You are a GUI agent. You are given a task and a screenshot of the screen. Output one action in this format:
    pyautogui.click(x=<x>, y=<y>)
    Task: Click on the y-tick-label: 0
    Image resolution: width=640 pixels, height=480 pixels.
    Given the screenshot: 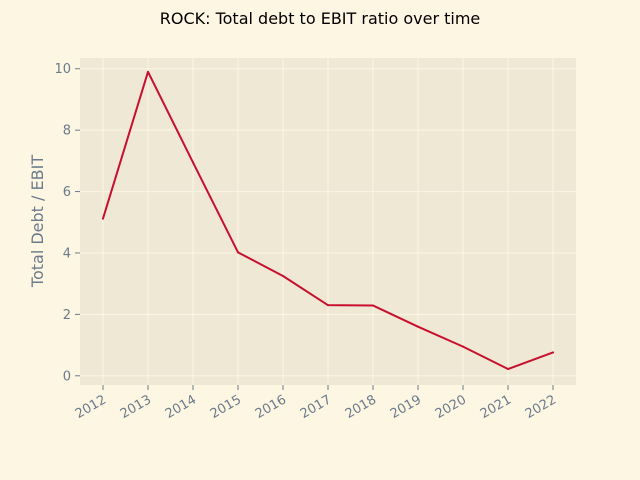 What is the action you would take?
    pyautogui.click(x=67, y=376)
    